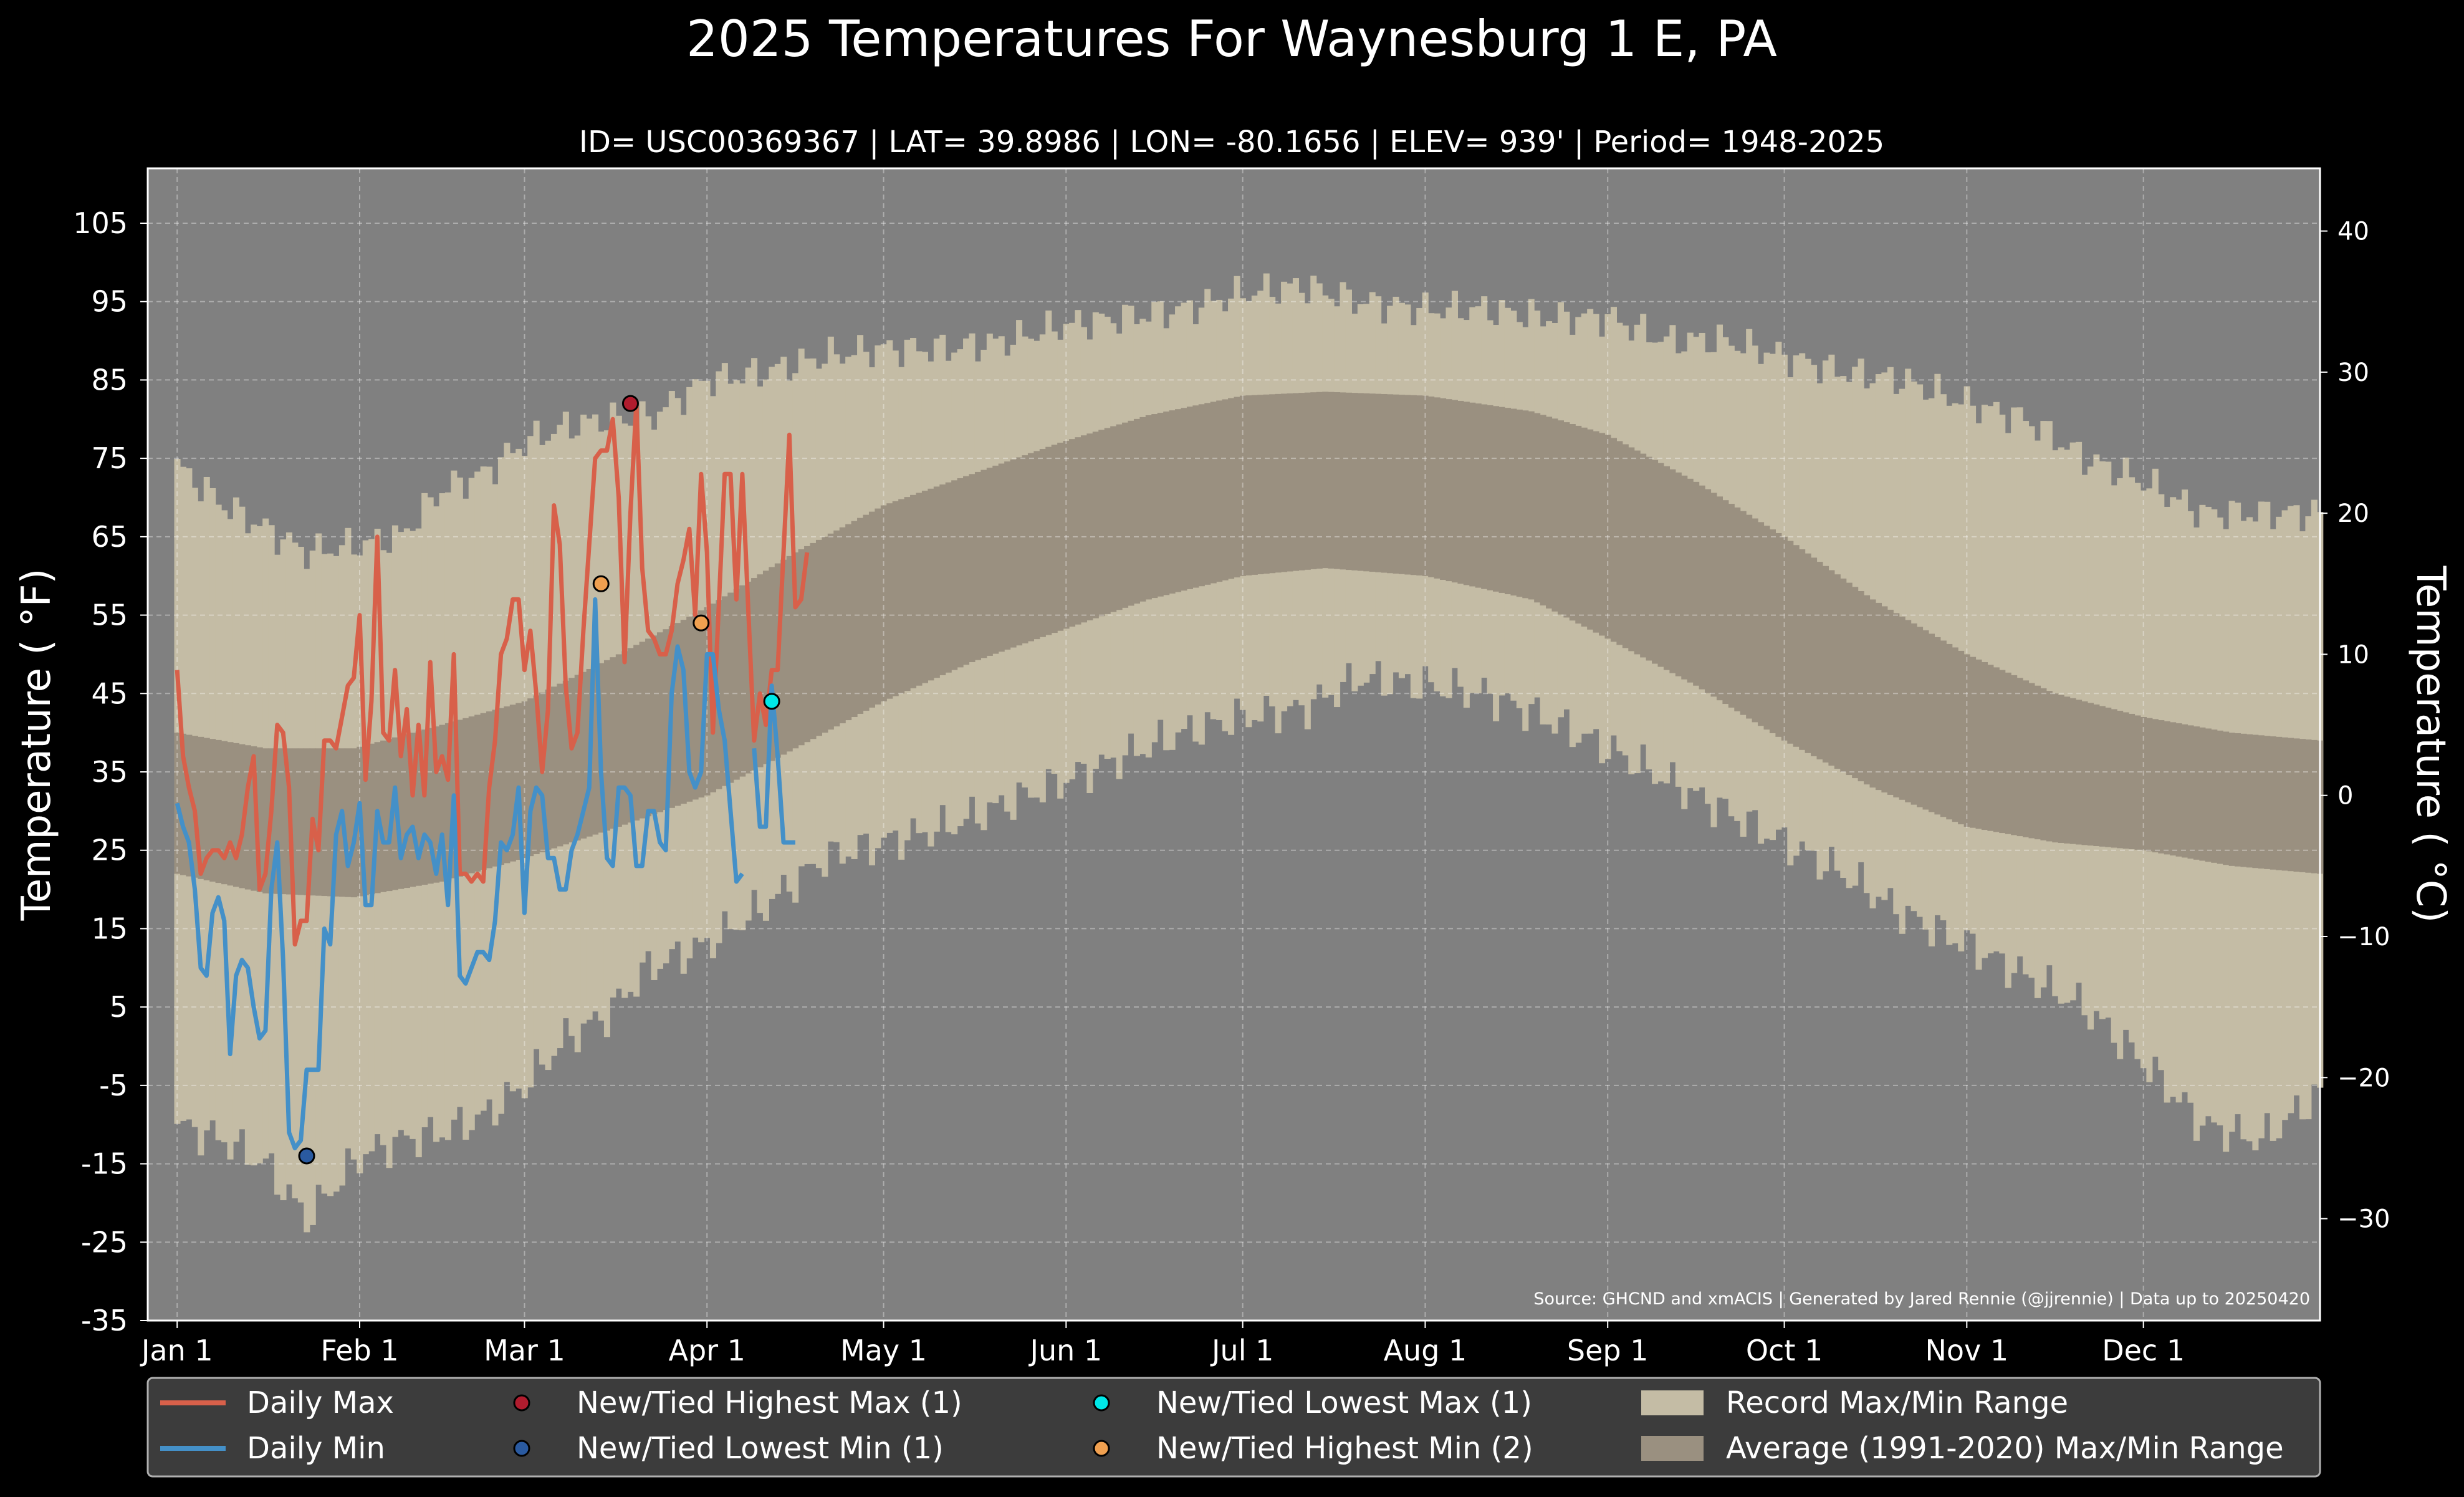  Describe the element at coordinates (2353, 654) in the screenshot. I see `y-right-tick-label: 10` at that location.